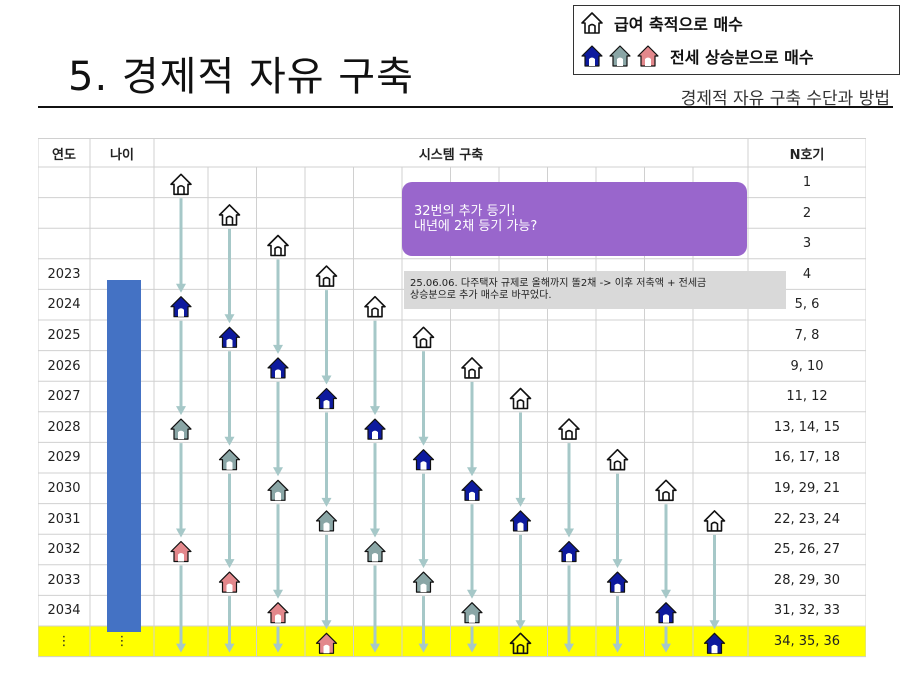  What do you see at coordinates (122, 641) in the screenshot?
I see `age-cell: ⋮` at bounding box center [122, 641].